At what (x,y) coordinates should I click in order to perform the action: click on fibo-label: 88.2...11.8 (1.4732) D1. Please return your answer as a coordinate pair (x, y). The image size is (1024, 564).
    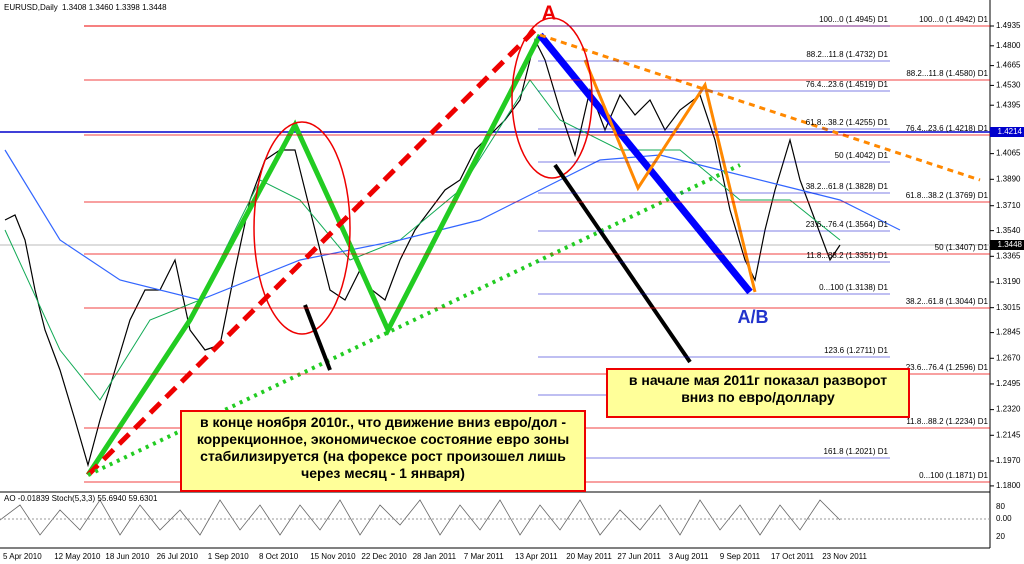
    Looking at the image, I should click on (847, 54).